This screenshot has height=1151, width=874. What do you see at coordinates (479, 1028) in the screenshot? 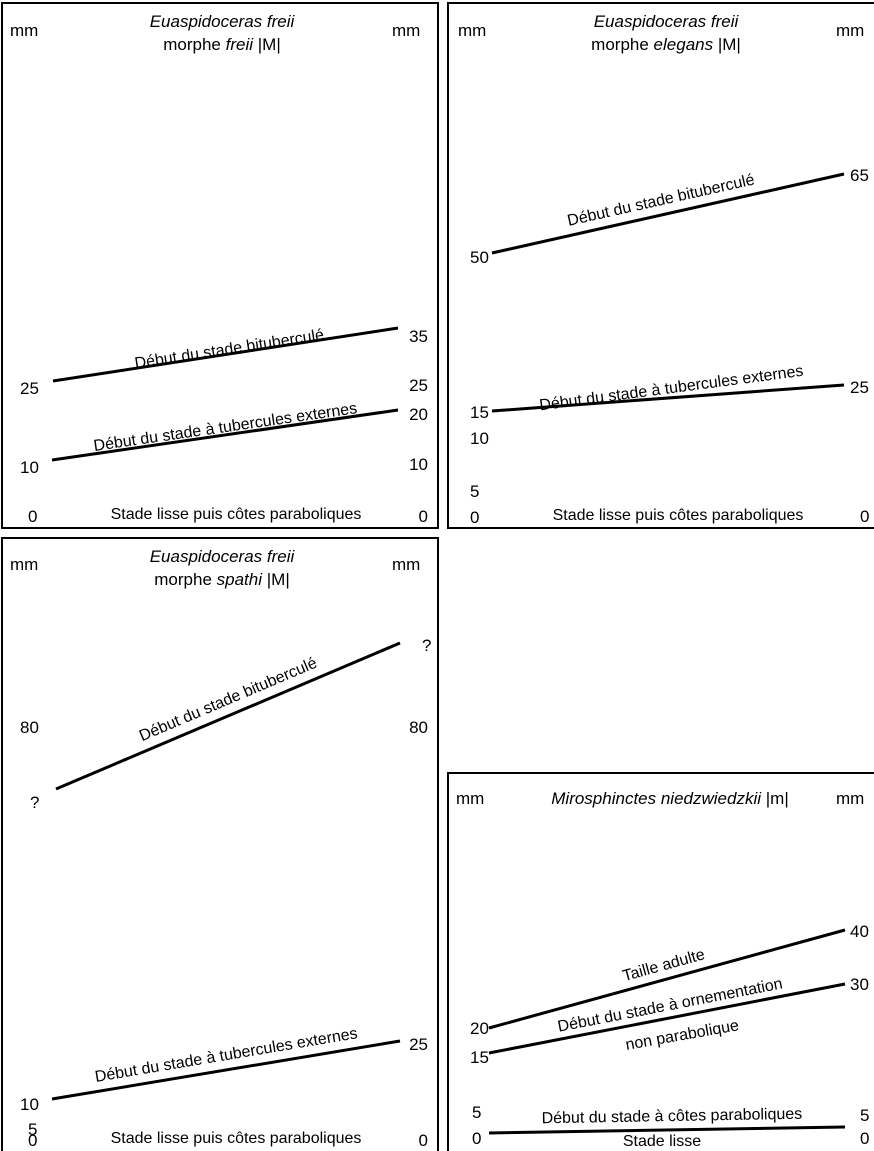
I see `tick-label-left: 20` at bounding box center [479, 1028].